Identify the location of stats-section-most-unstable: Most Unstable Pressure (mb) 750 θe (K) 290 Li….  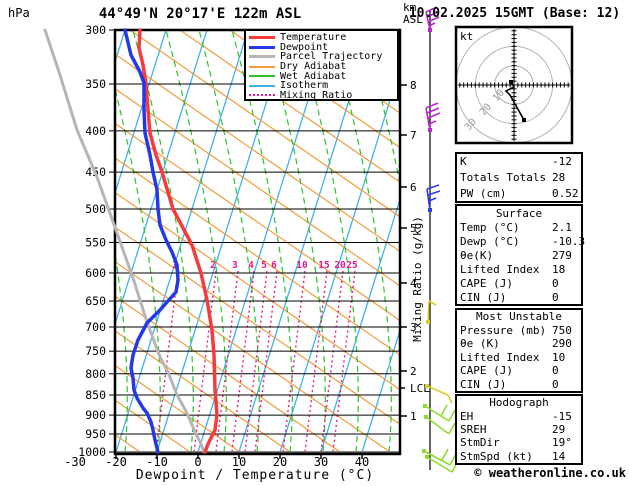
(519, 350).